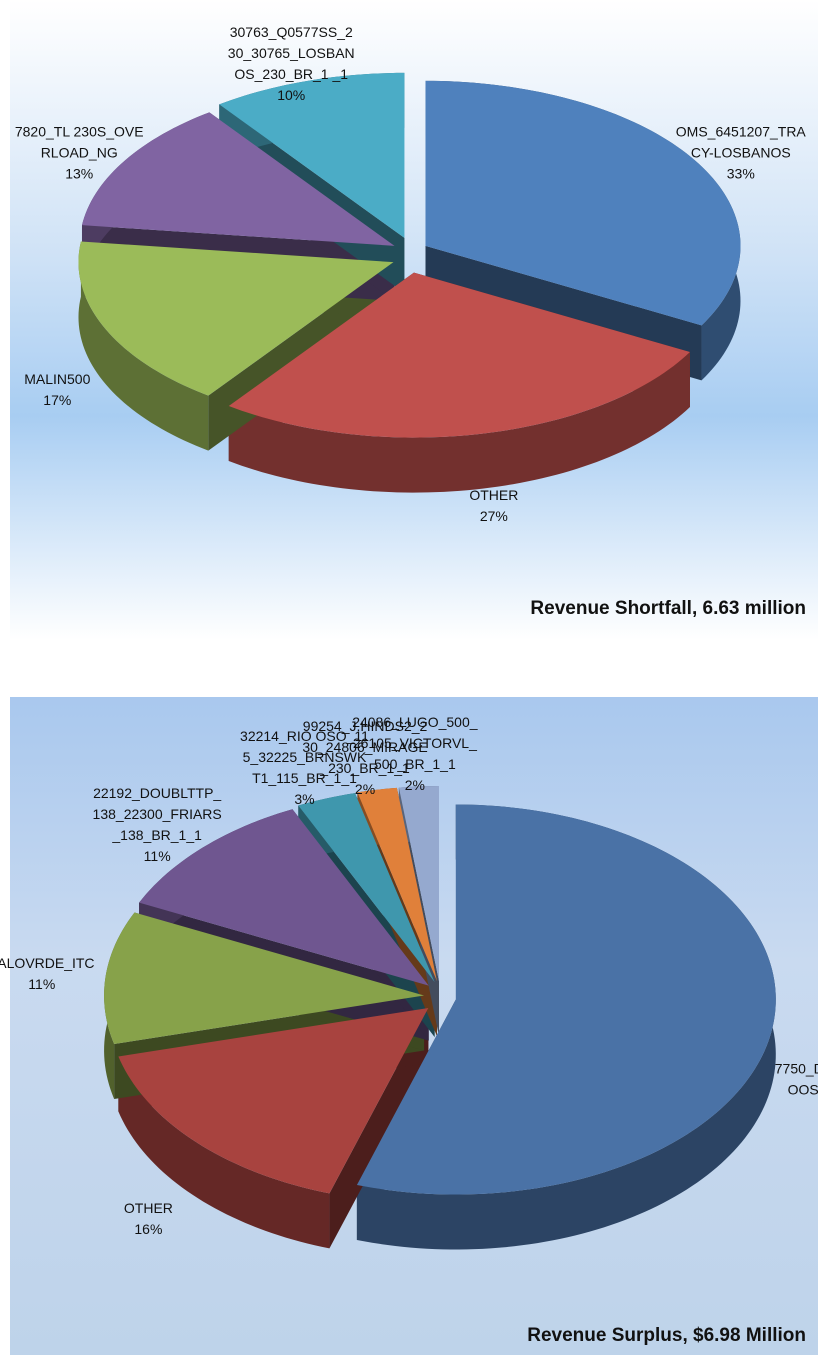  What do you see at coordinates (291, 94) in the screenshot?
I see `label-text: 10%` at bounding box center [291, 94].